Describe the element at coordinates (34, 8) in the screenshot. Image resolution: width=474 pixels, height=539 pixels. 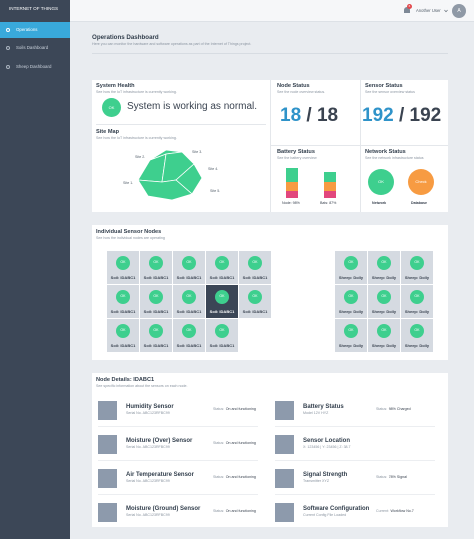
I see `brand: INTERNET OF THINGS` at that location.